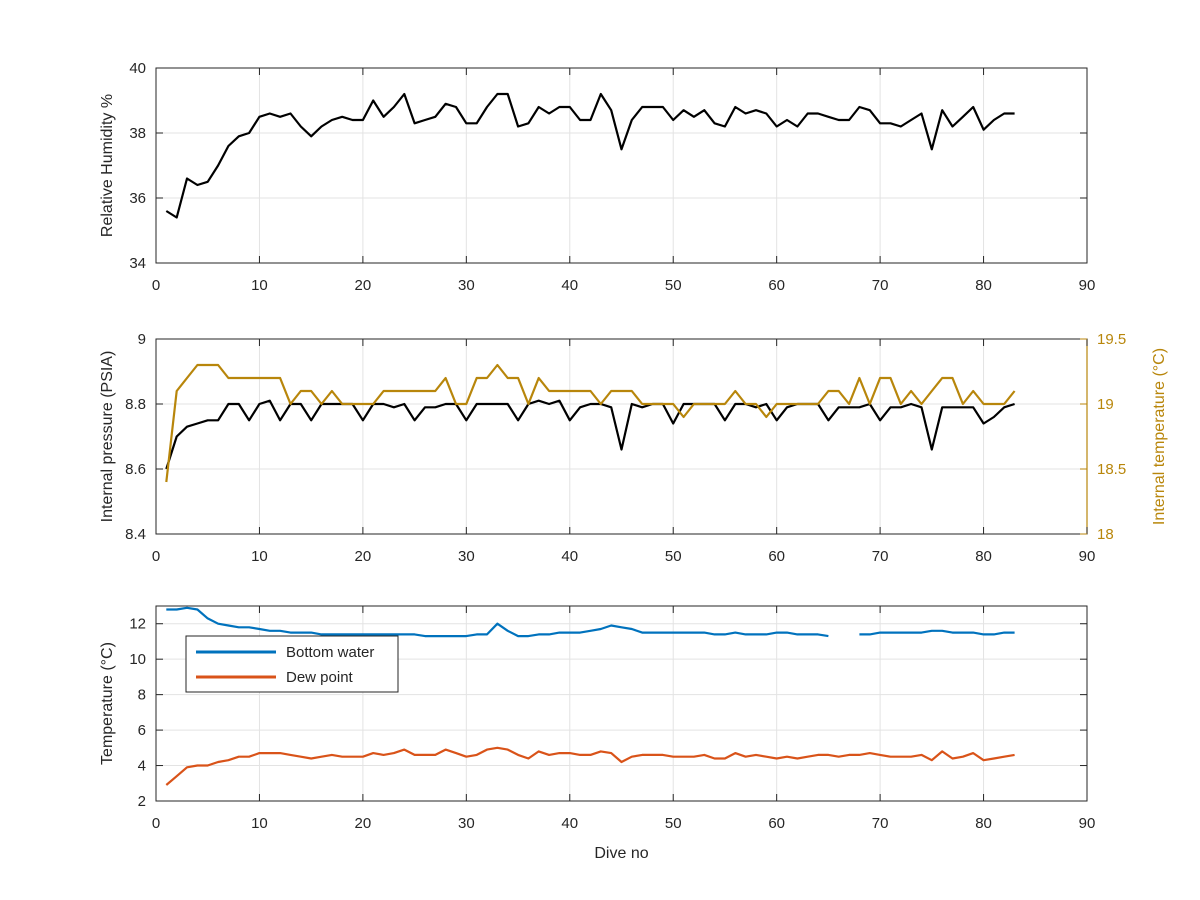 This screenshot has width=1200, height=900. What do you see at coordinates (621, 853) in the screenshot?
I see `x-axis-label: Dive no` at bounding box center [621, 853].